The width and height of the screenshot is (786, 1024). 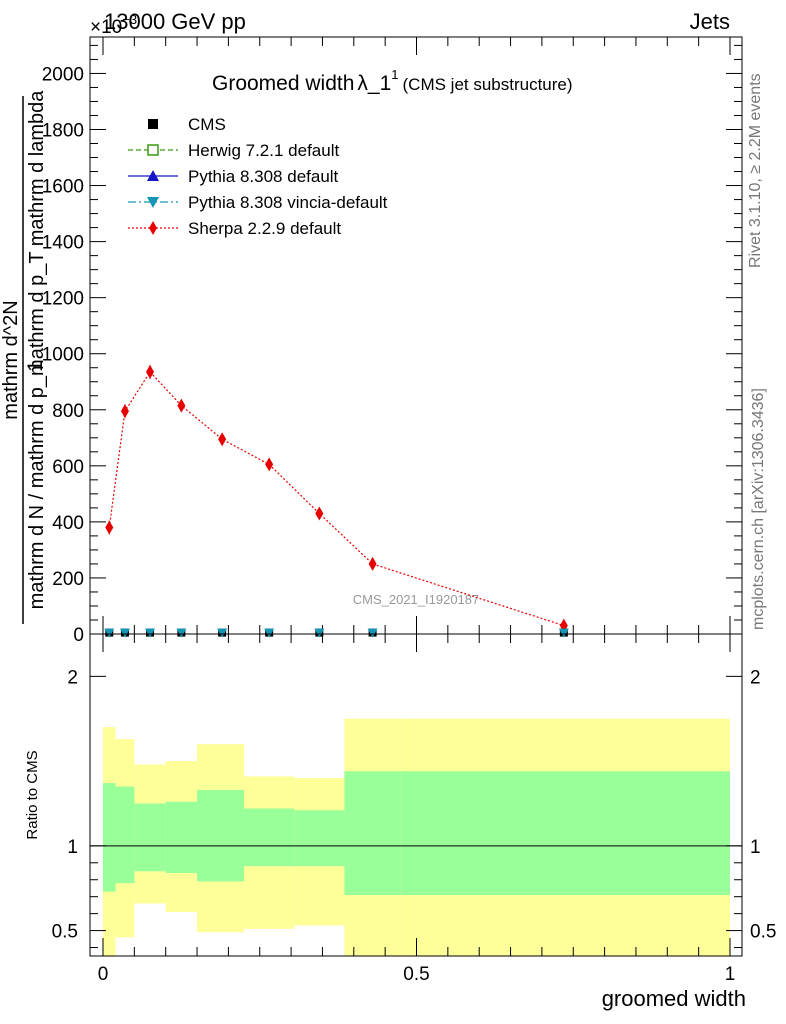 What do you see at coordinates (175, 21) in the screenshot?
I see `header-left-label: 13000 GeV pp` at bounding box center [175, 21].